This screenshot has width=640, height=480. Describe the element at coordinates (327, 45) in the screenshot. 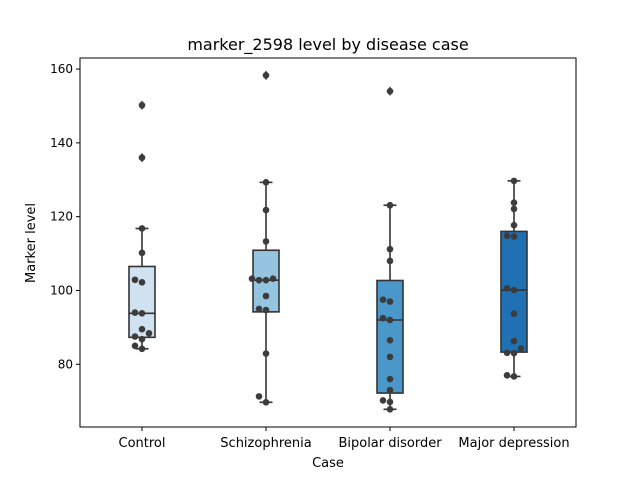

I see `chart-title: marker_2598 level by disease case` at that location.